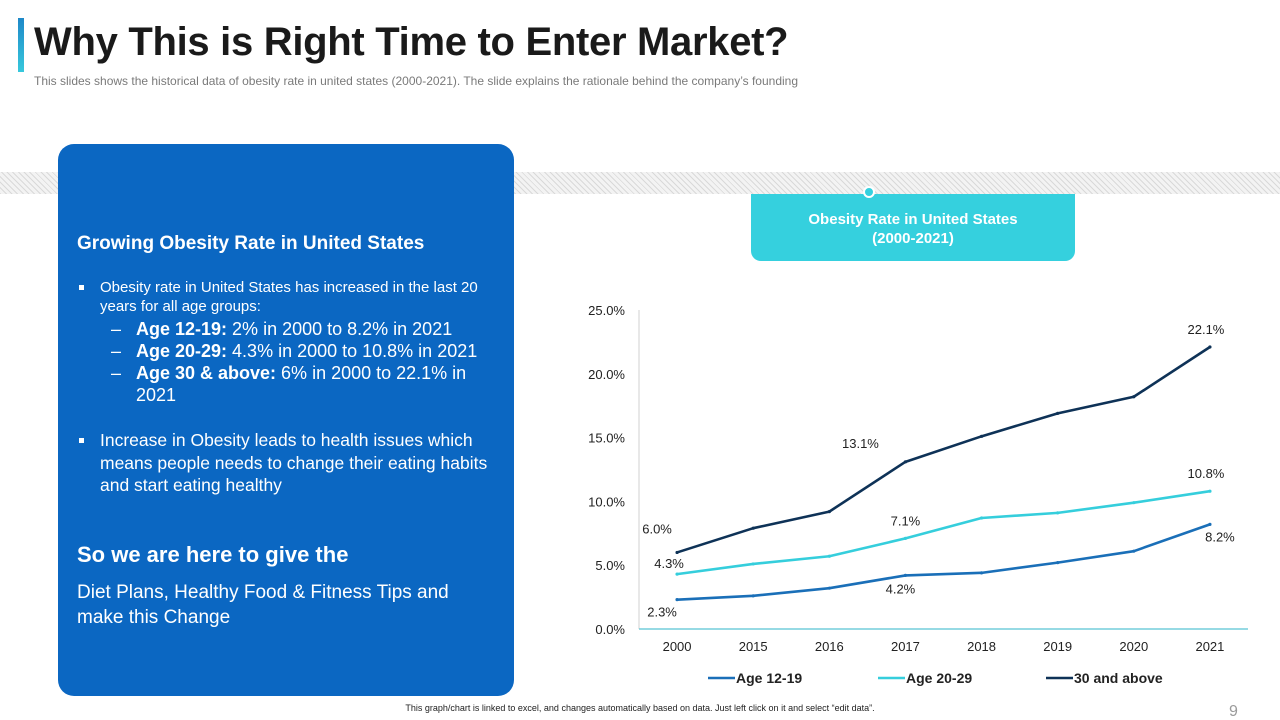 This screenshot has width=1280, height=720. Describe the element at coordinates (981, 646) in the screenshot. I see `x-tick-label: 2018` at that location.